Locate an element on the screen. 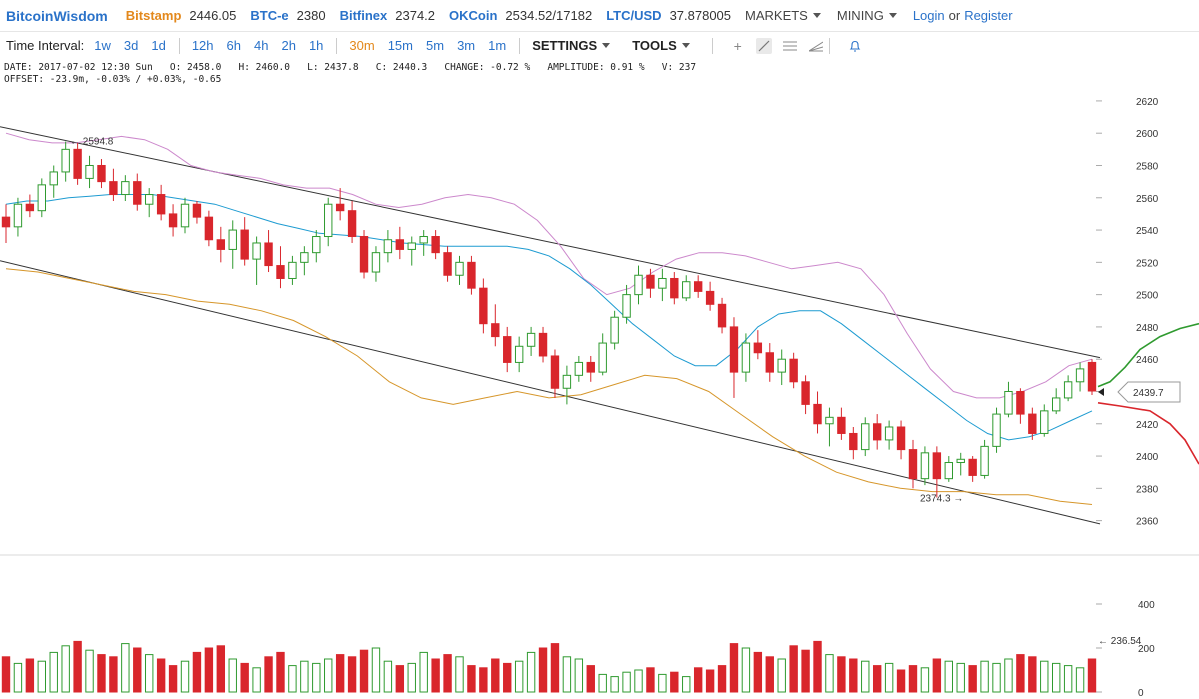 The image size is (1199, 699). login-link: Login is located at coordinates (928, 15).